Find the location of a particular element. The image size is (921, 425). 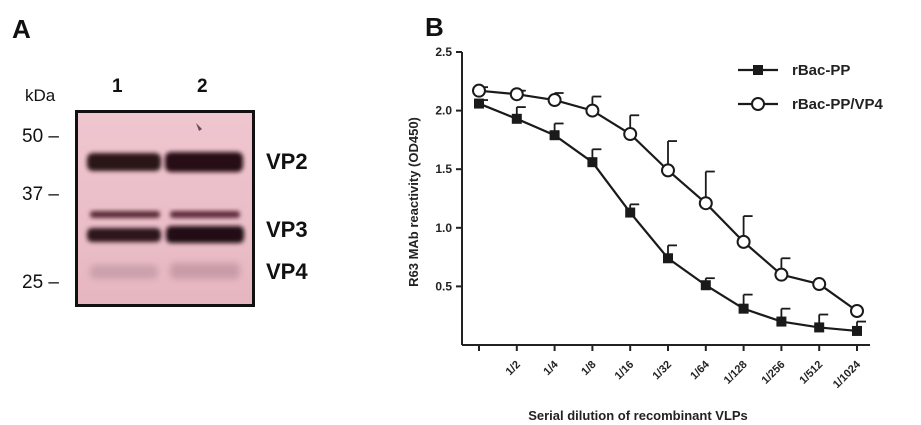

y-tick-label: 0.5 is located at coordinates (443, 286).